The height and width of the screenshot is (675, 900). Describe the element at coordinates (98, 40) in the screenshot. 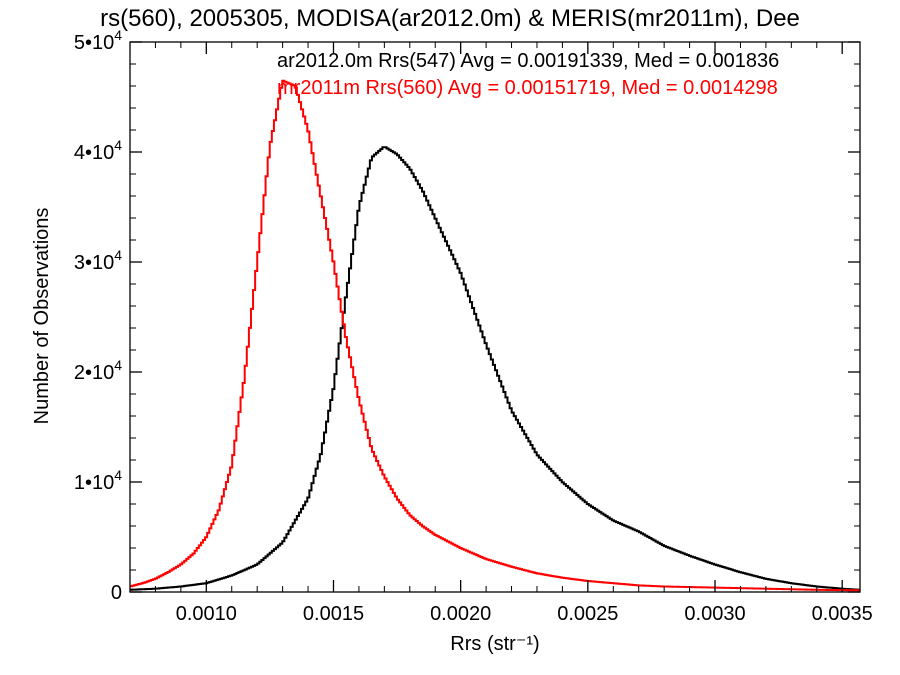

I see `y-tick-label: 5•104` at that location.